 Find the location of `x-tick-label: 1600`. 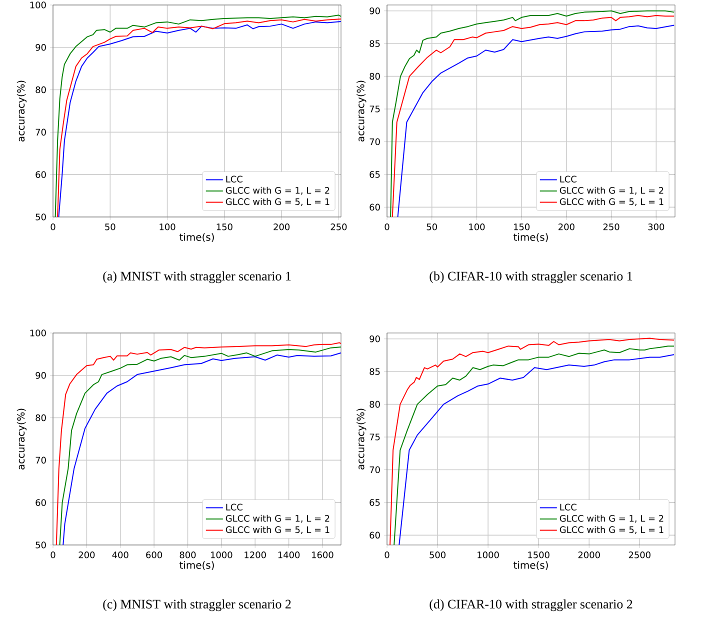

x-tick-label: 1600 is located at coordinates (323, 555).